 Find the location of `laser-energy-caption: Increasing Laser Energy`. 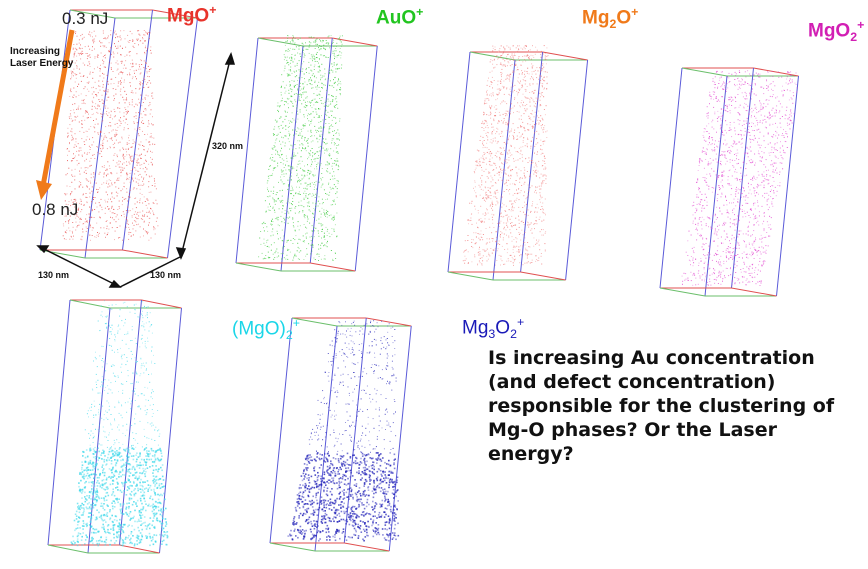

laser-energy-caption: Increasing Laser Energy is located at coordinates (42, 57).